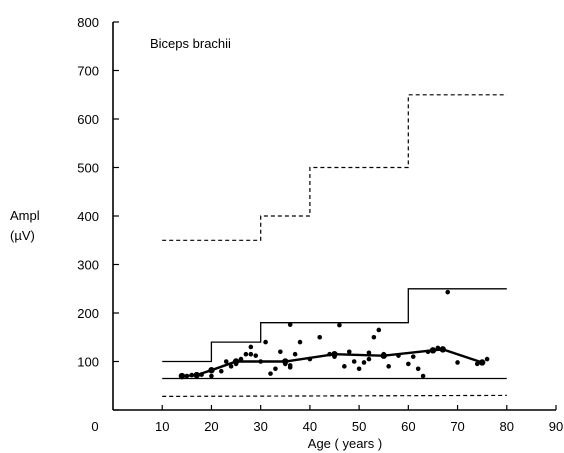  I want to click on y-tick-label: 400, so click(88, 216).